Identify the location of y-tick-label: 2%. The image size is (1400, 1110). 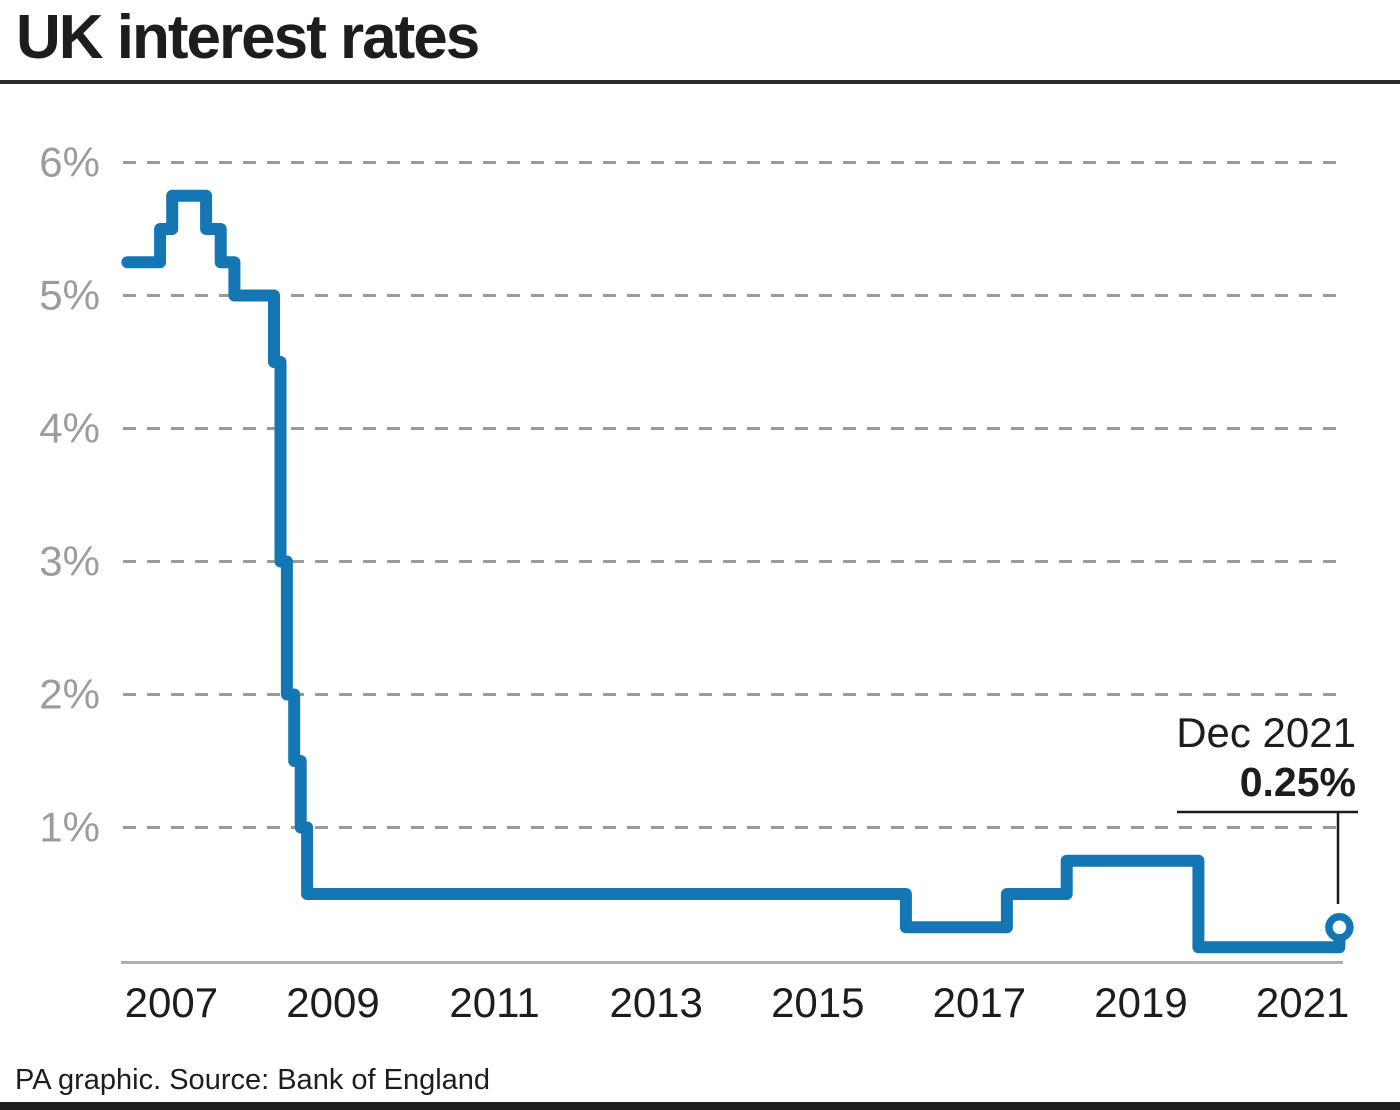
(69, 694).